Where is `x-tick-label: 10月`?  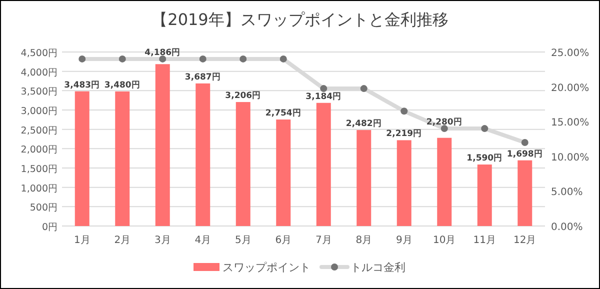
x-tick-label: 10月 is located at coordinates (444, 240).